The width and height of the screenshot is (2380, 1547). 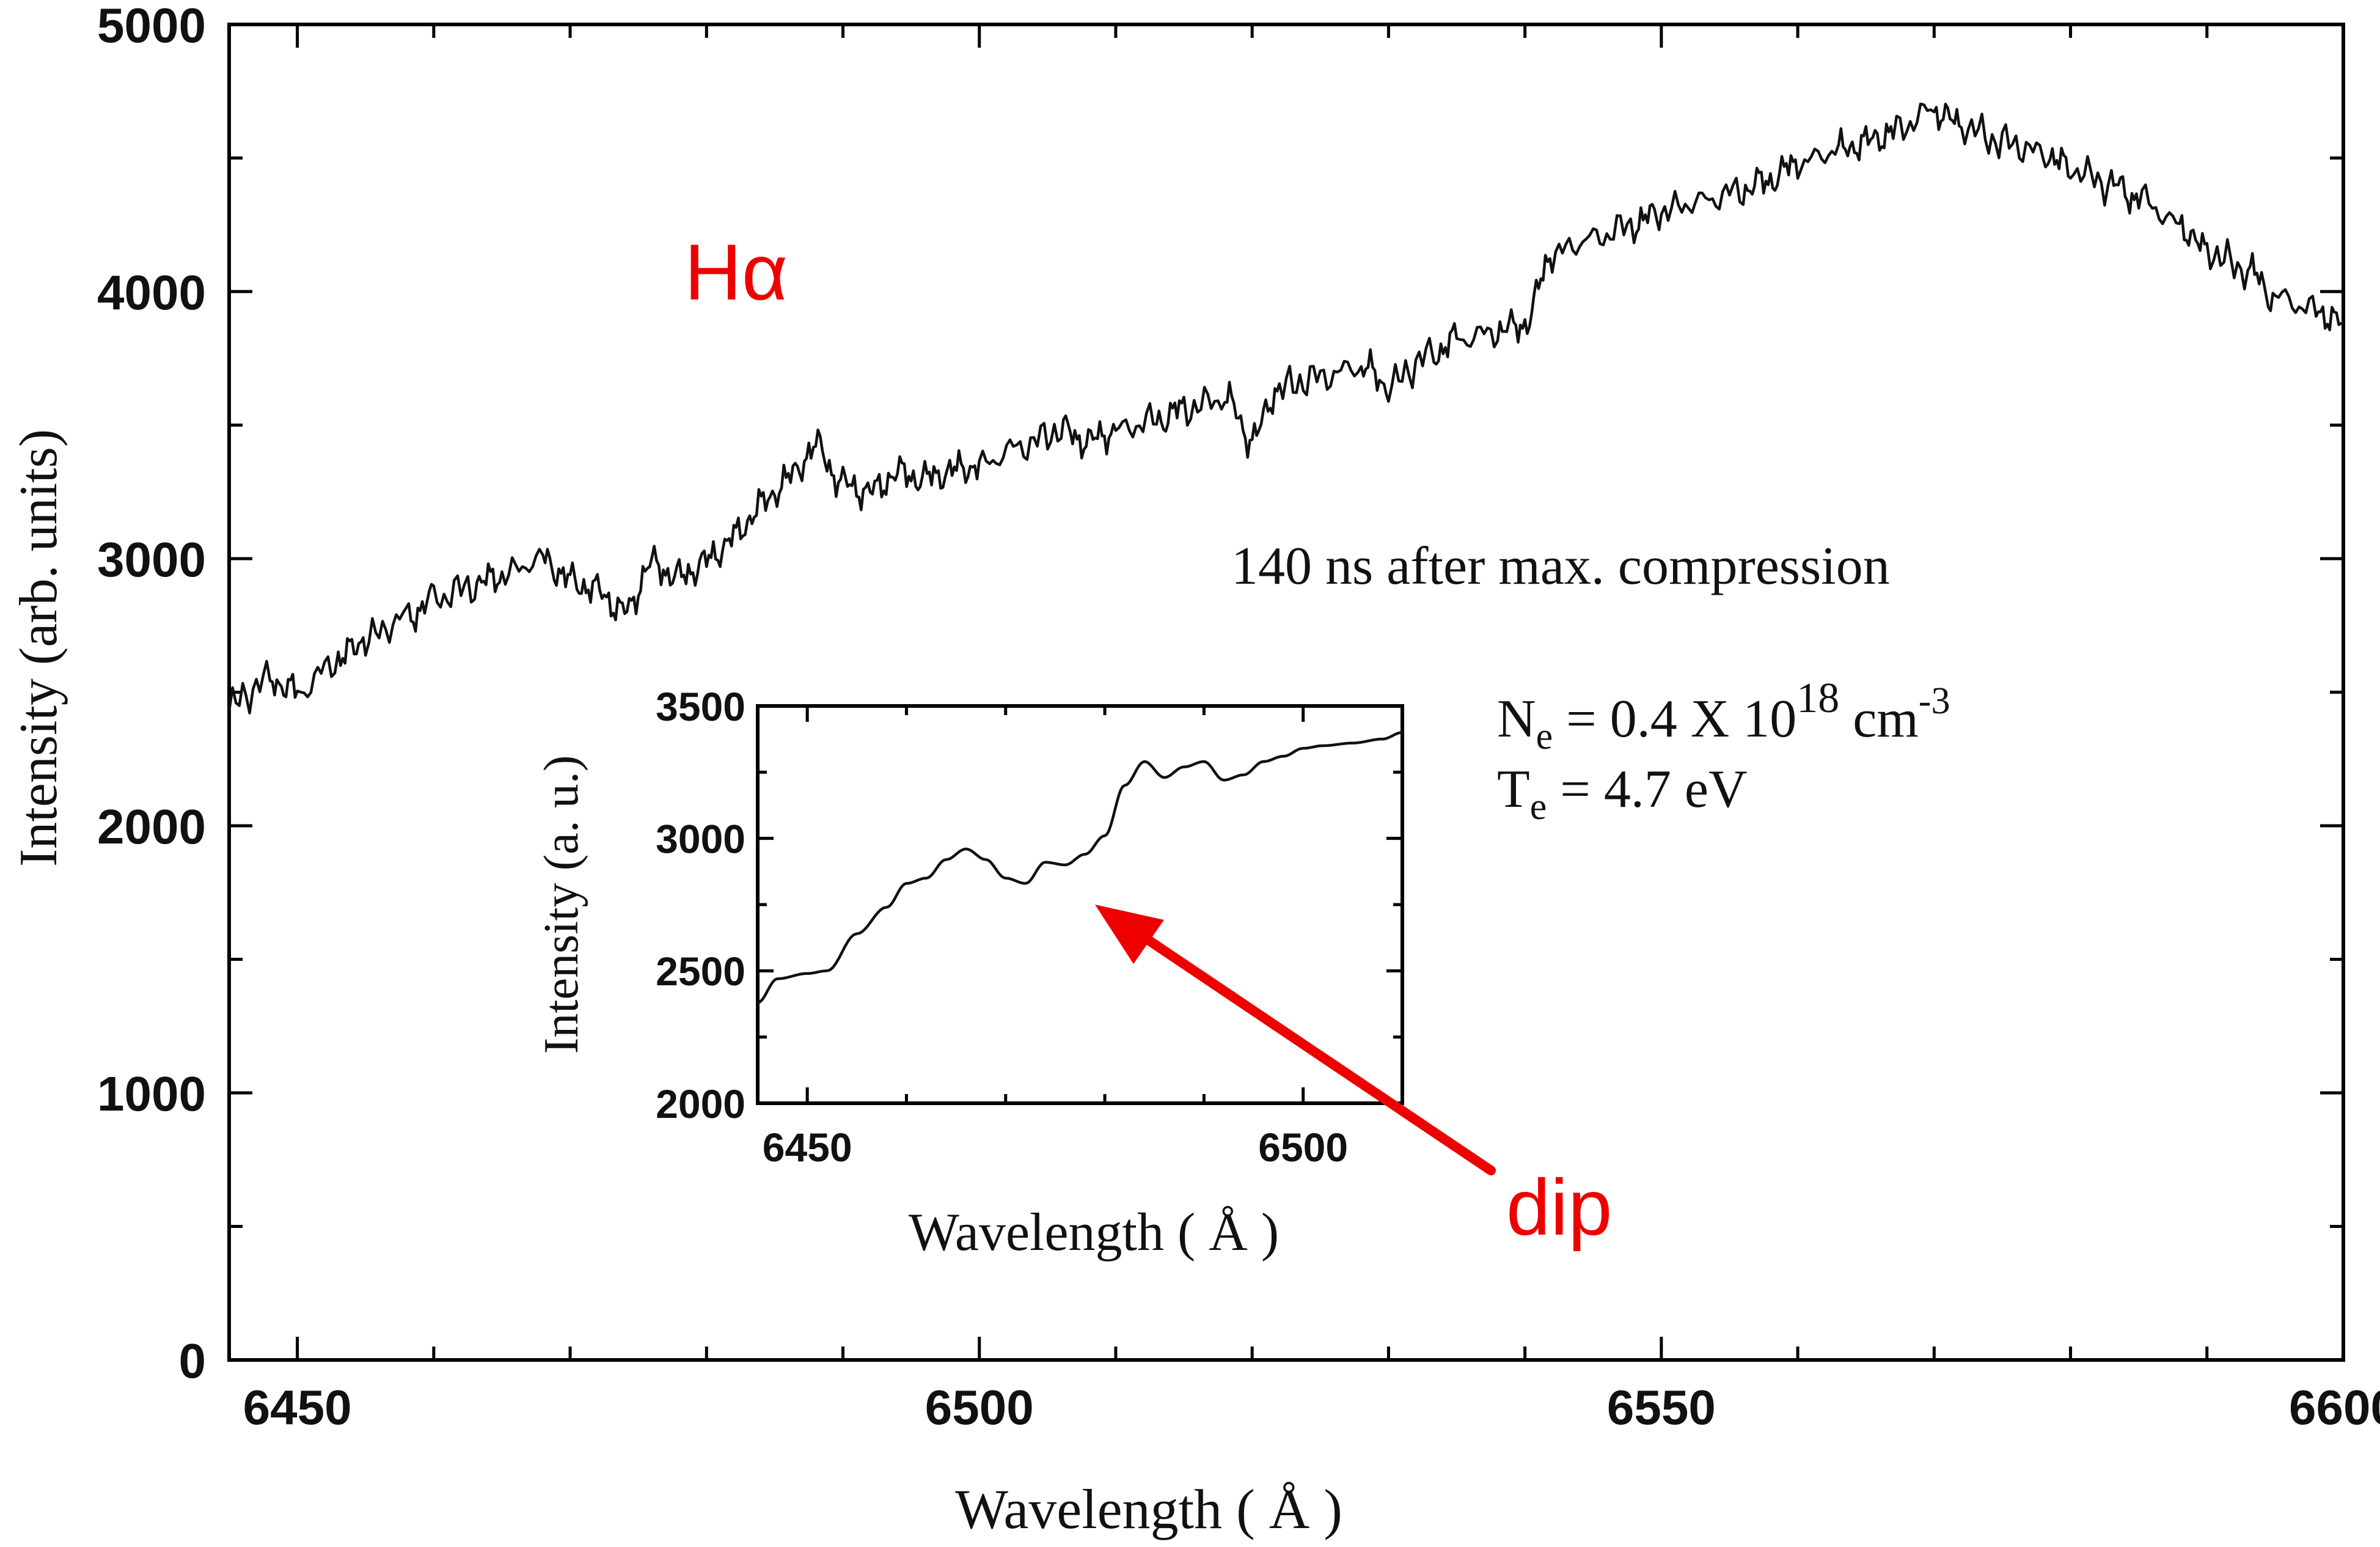 I want to click on temperature-text: Te = 4.7 eV, so click(x=1622, y=794).